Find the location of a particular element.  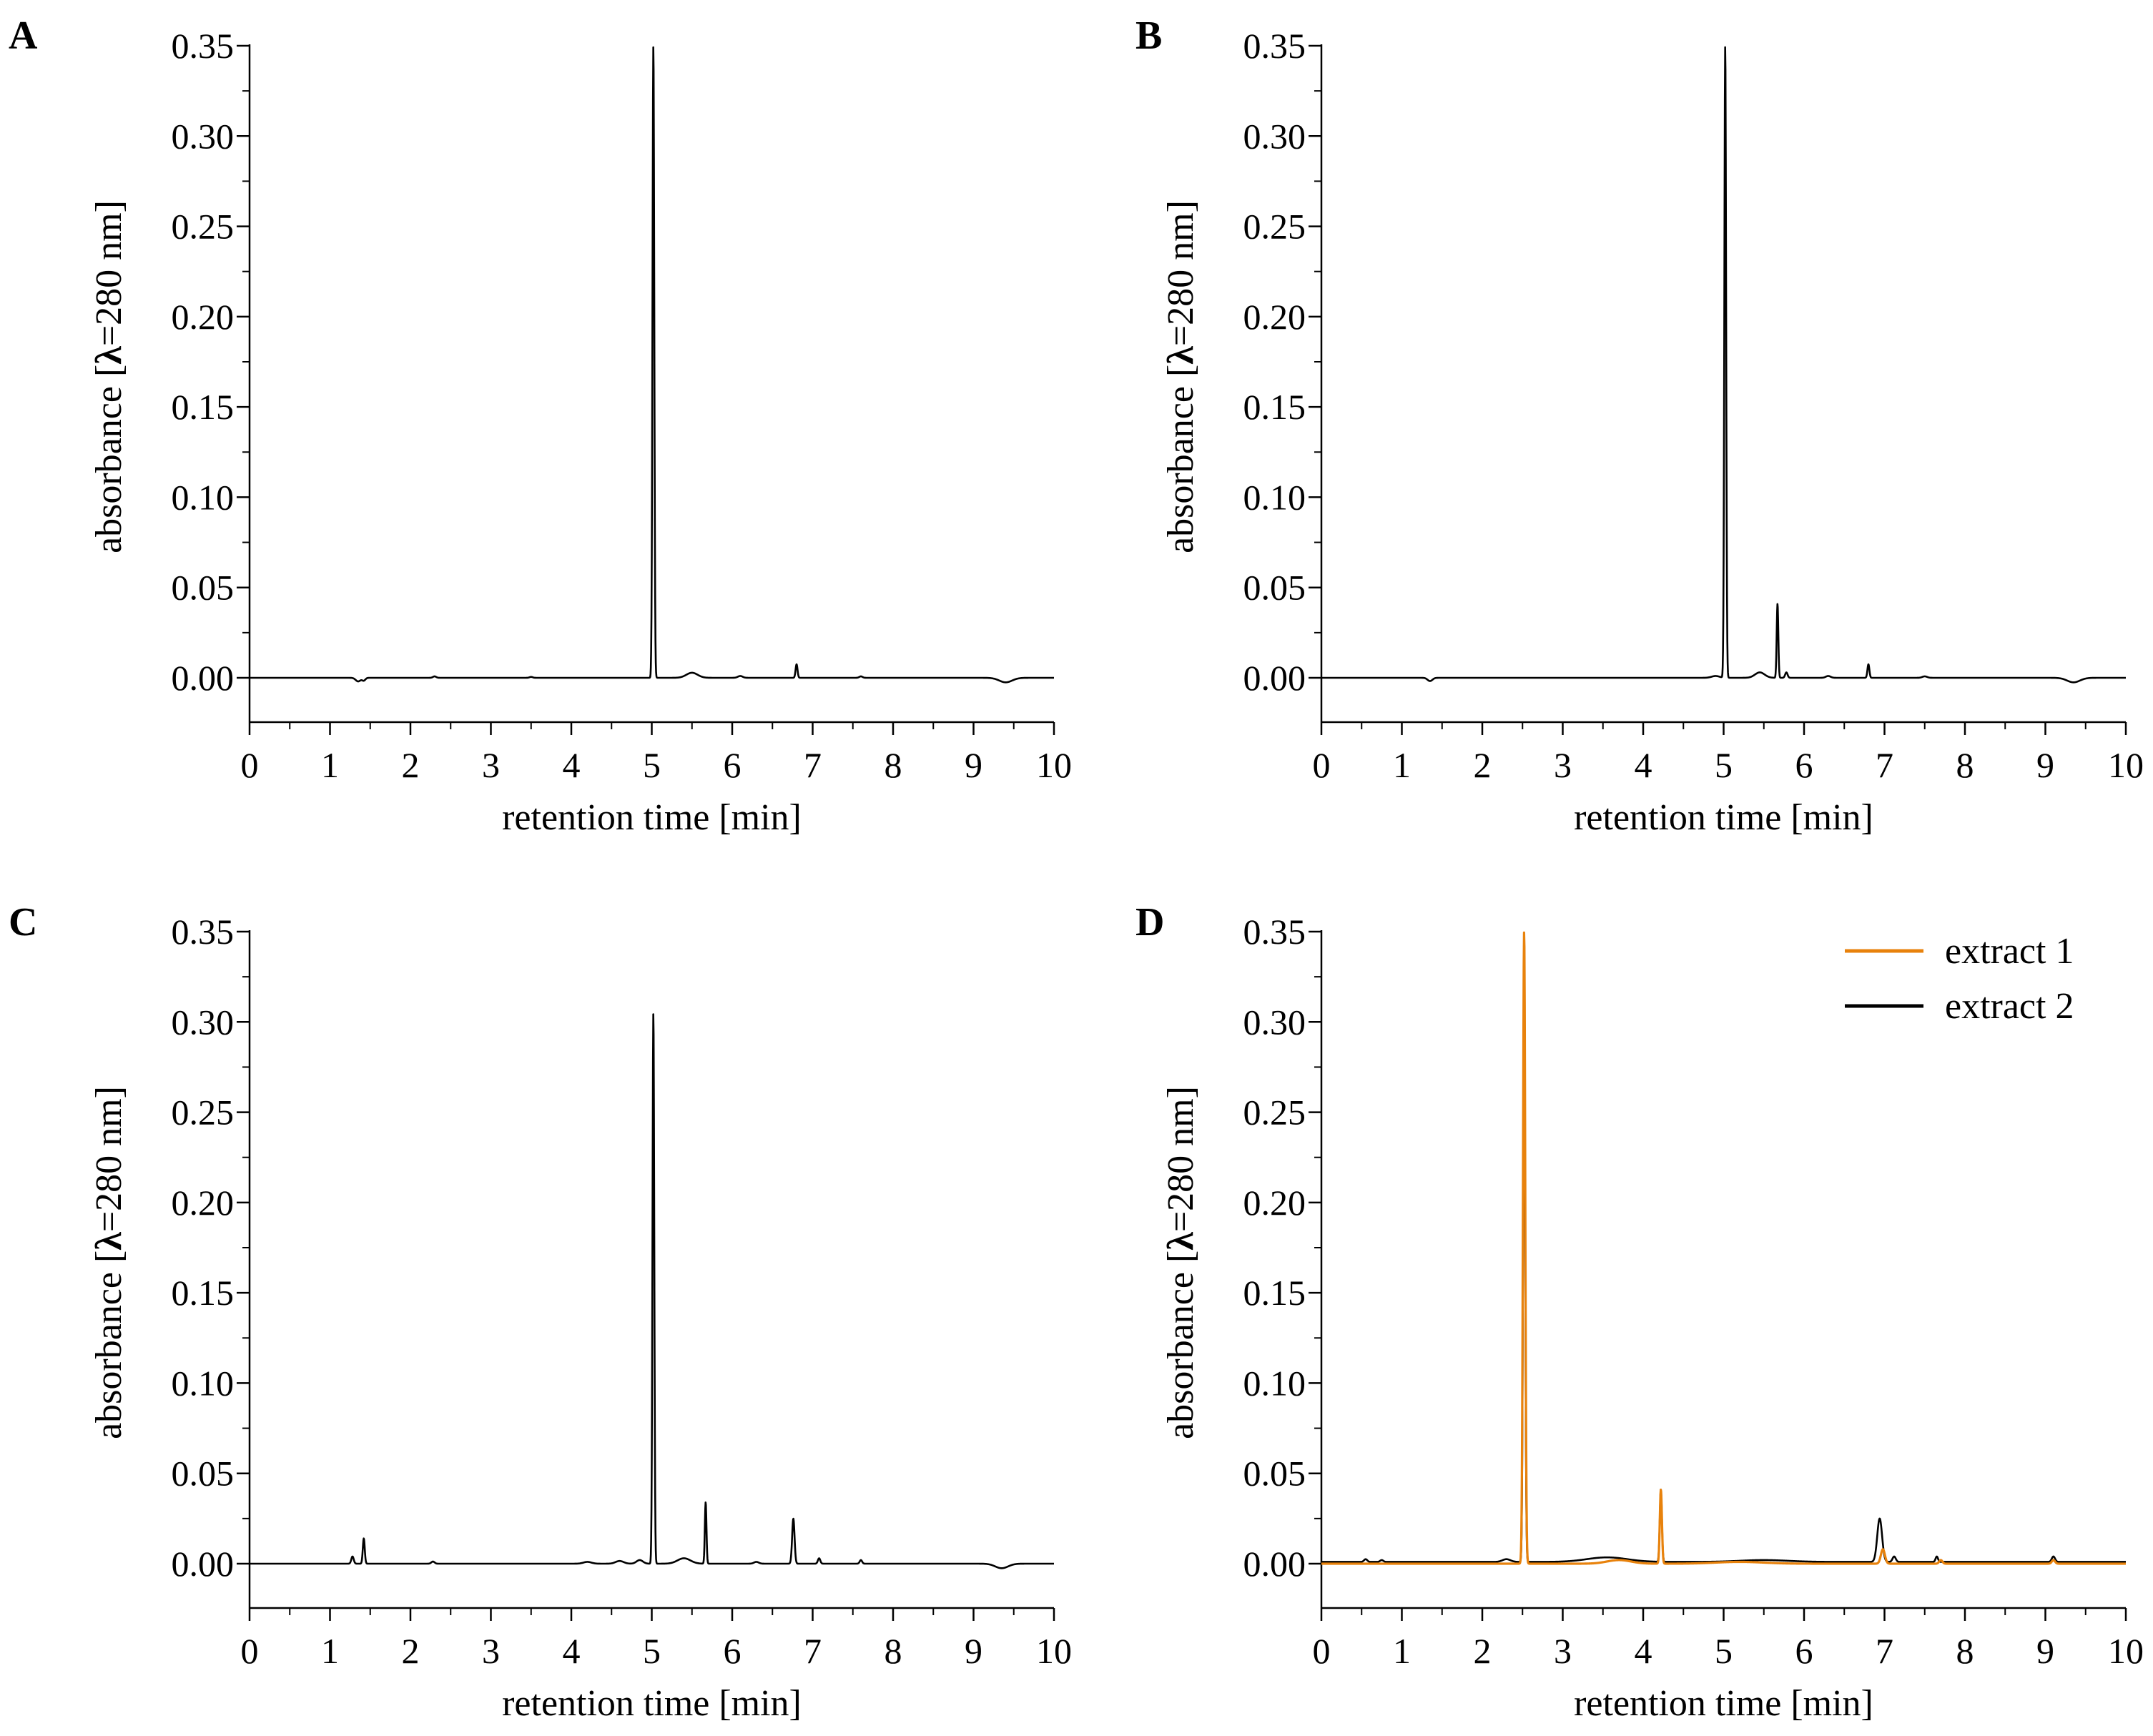

panel-label: C is located at coordinates (23, 922).